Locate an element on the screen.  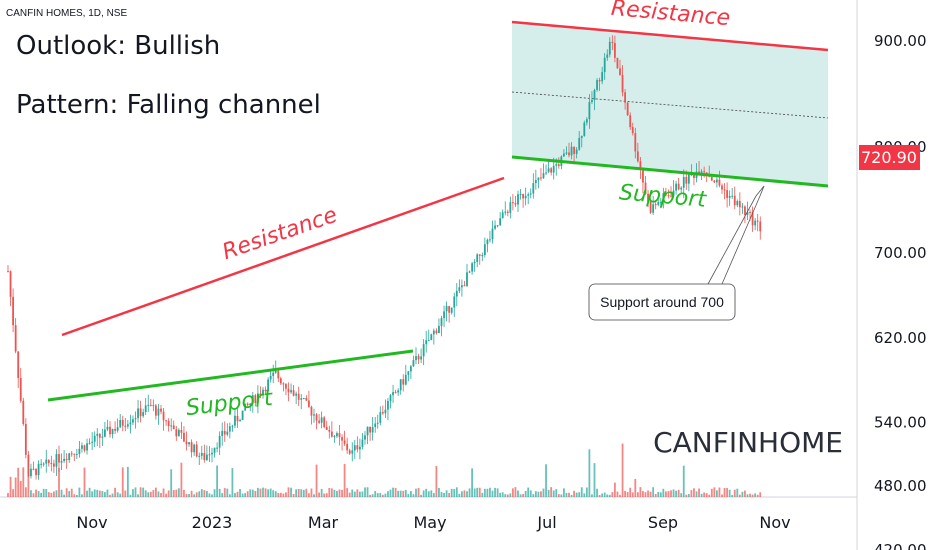
channel-midline is located at coordinates (670, 105).